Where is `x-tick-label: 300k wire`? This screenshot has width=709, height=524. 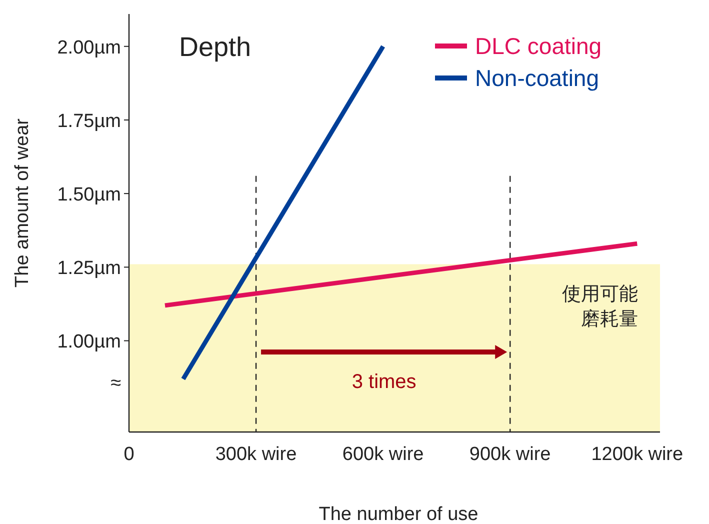
x-tick-label: 300k wire is located at coordinates (256, 454).